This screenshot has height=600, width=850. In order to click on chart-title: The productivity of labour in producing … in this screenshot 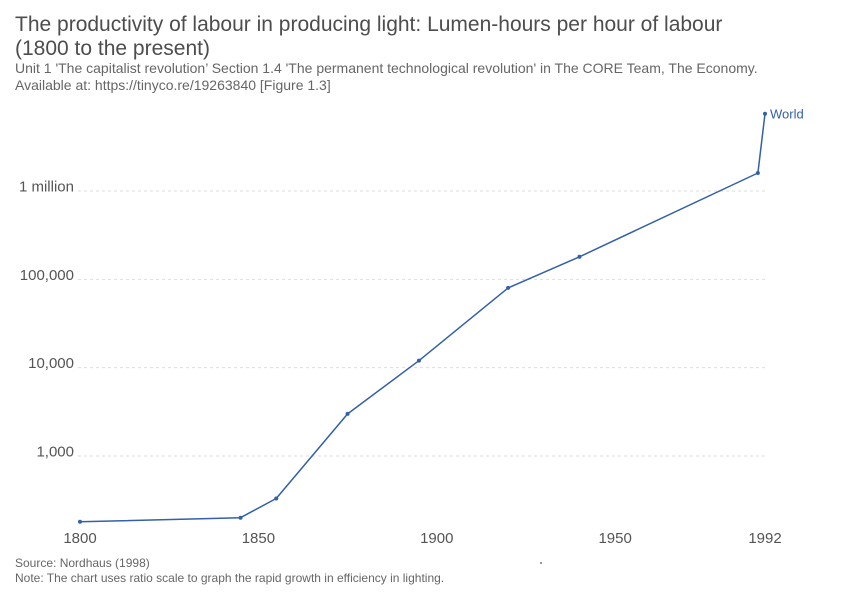, I will do `click(425, 37)`.